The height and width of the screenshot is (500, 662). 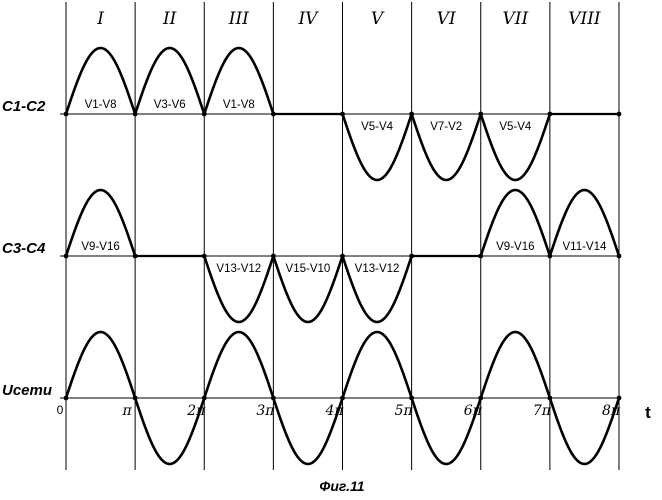 What do you see at coordinates (308, 19) in the screenshot?
I see `interval-label: IV` at bounding box center [308, 19].